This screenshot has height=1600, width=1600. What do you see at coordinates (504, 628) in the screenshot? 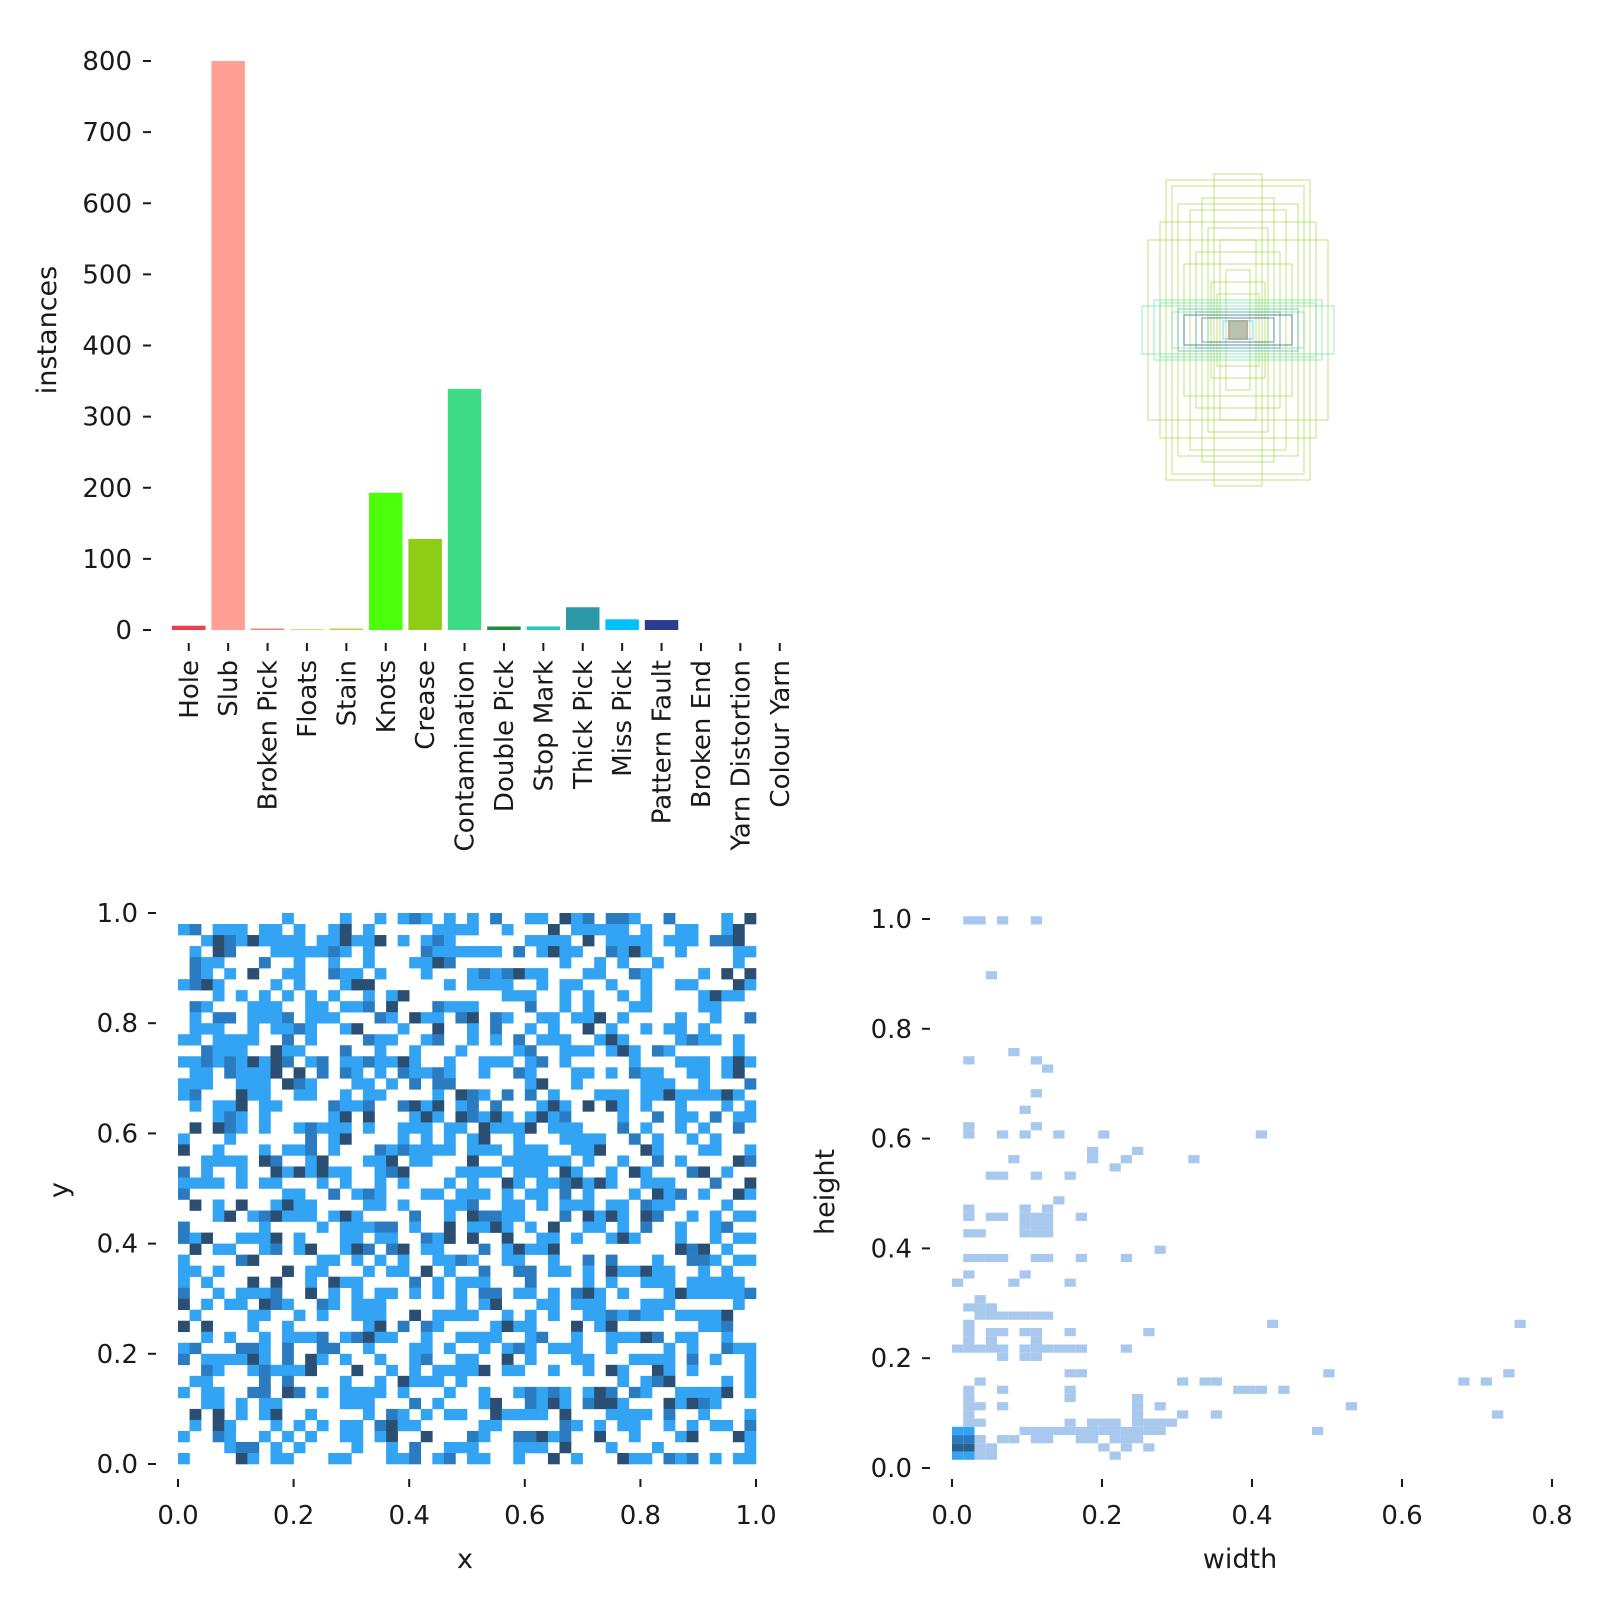
I see `bar-double-pick` at bounding box center [504, 628].